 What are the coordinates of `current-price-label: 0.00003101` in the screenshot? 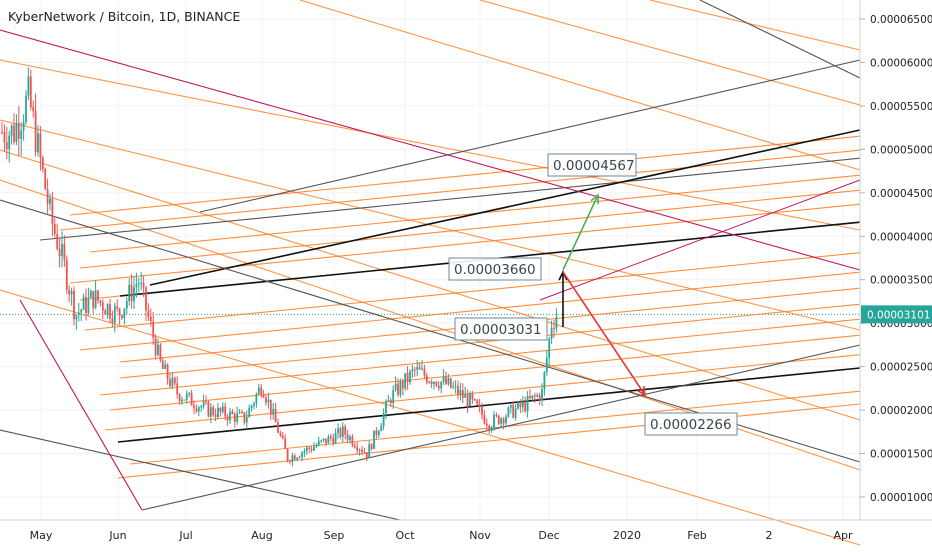 It's located at (898, 315).